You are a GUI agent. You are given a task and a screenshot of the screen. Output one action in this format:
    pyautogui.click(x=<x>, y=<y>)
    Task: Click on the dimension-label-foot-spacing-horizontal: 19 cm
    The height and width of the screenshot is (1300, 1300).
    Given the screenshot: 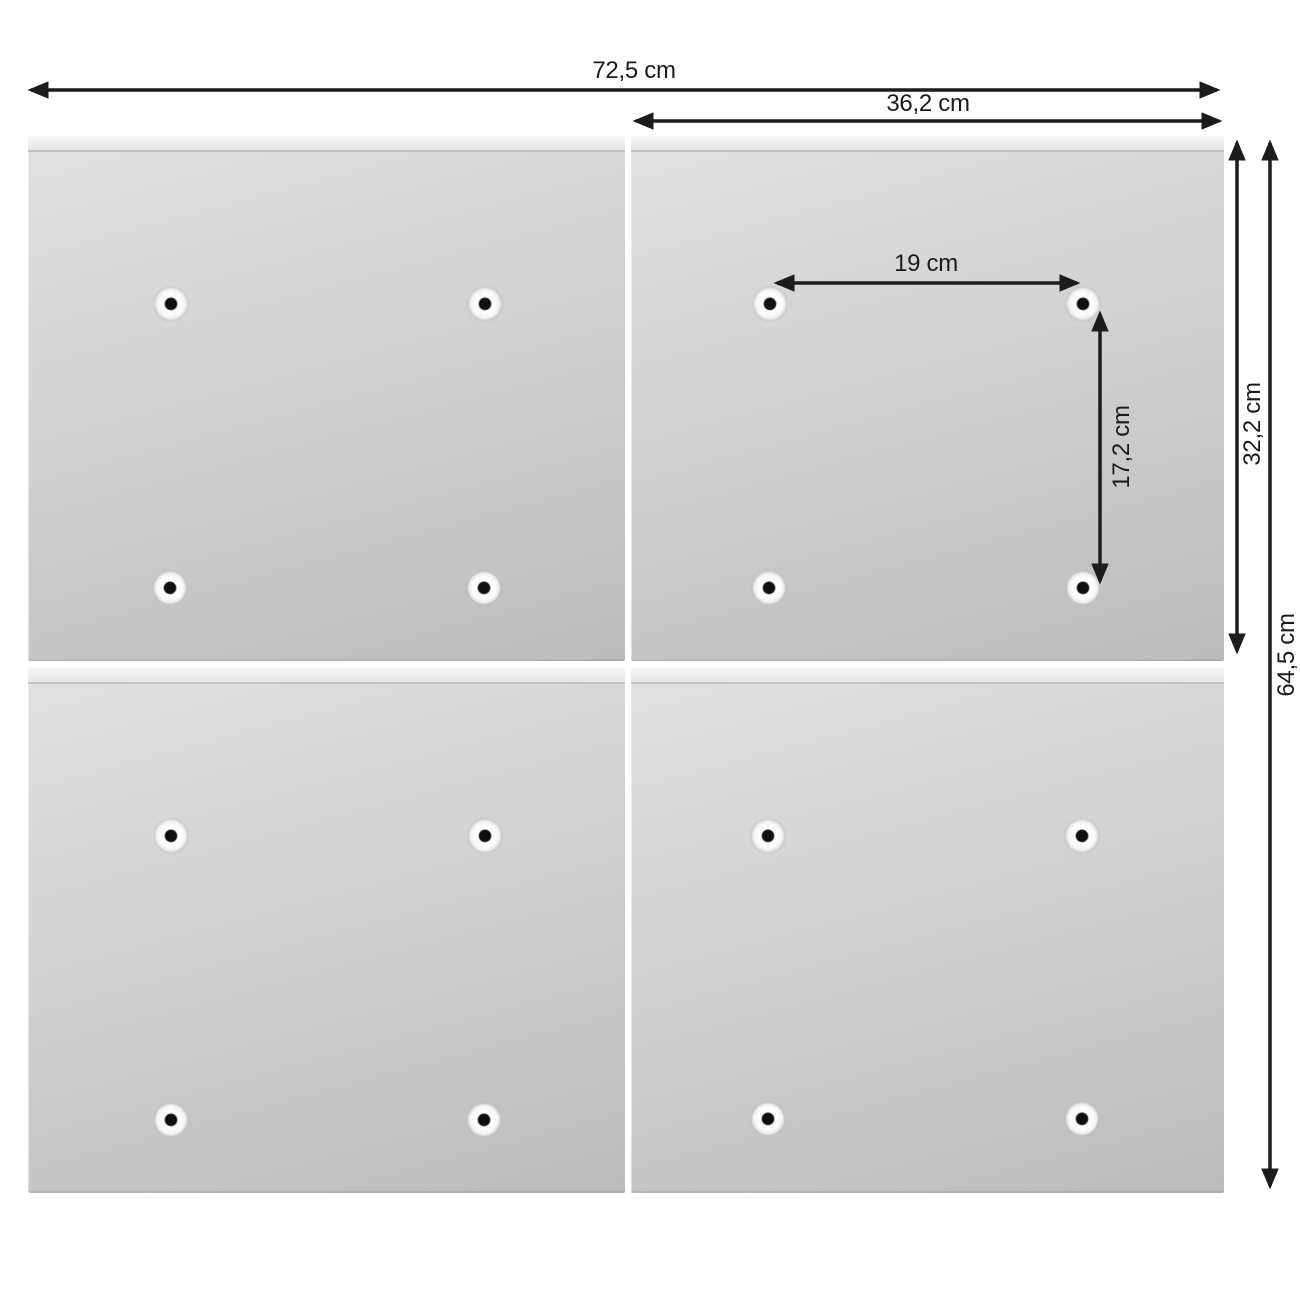 What is the action you would take?
    pyautogui.click(x=926, y=263)
    